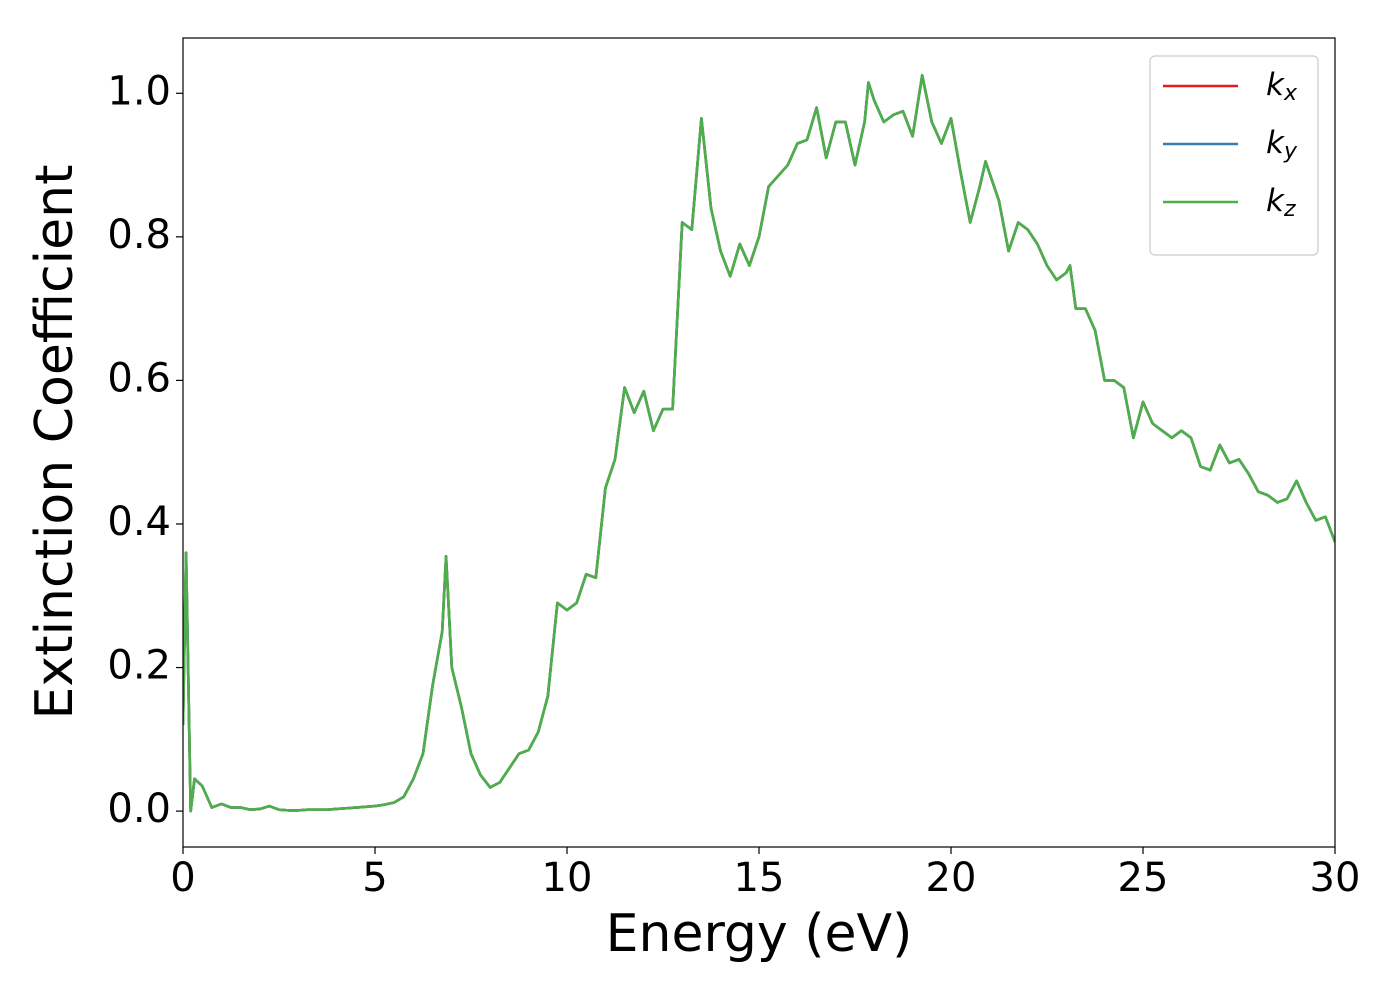 This screenshot has height=1000, width=1400. What do you see at coordinates (951, 878) in the screenshot?
I see `x-tick-label: 20` at bounding box center [951, 878].